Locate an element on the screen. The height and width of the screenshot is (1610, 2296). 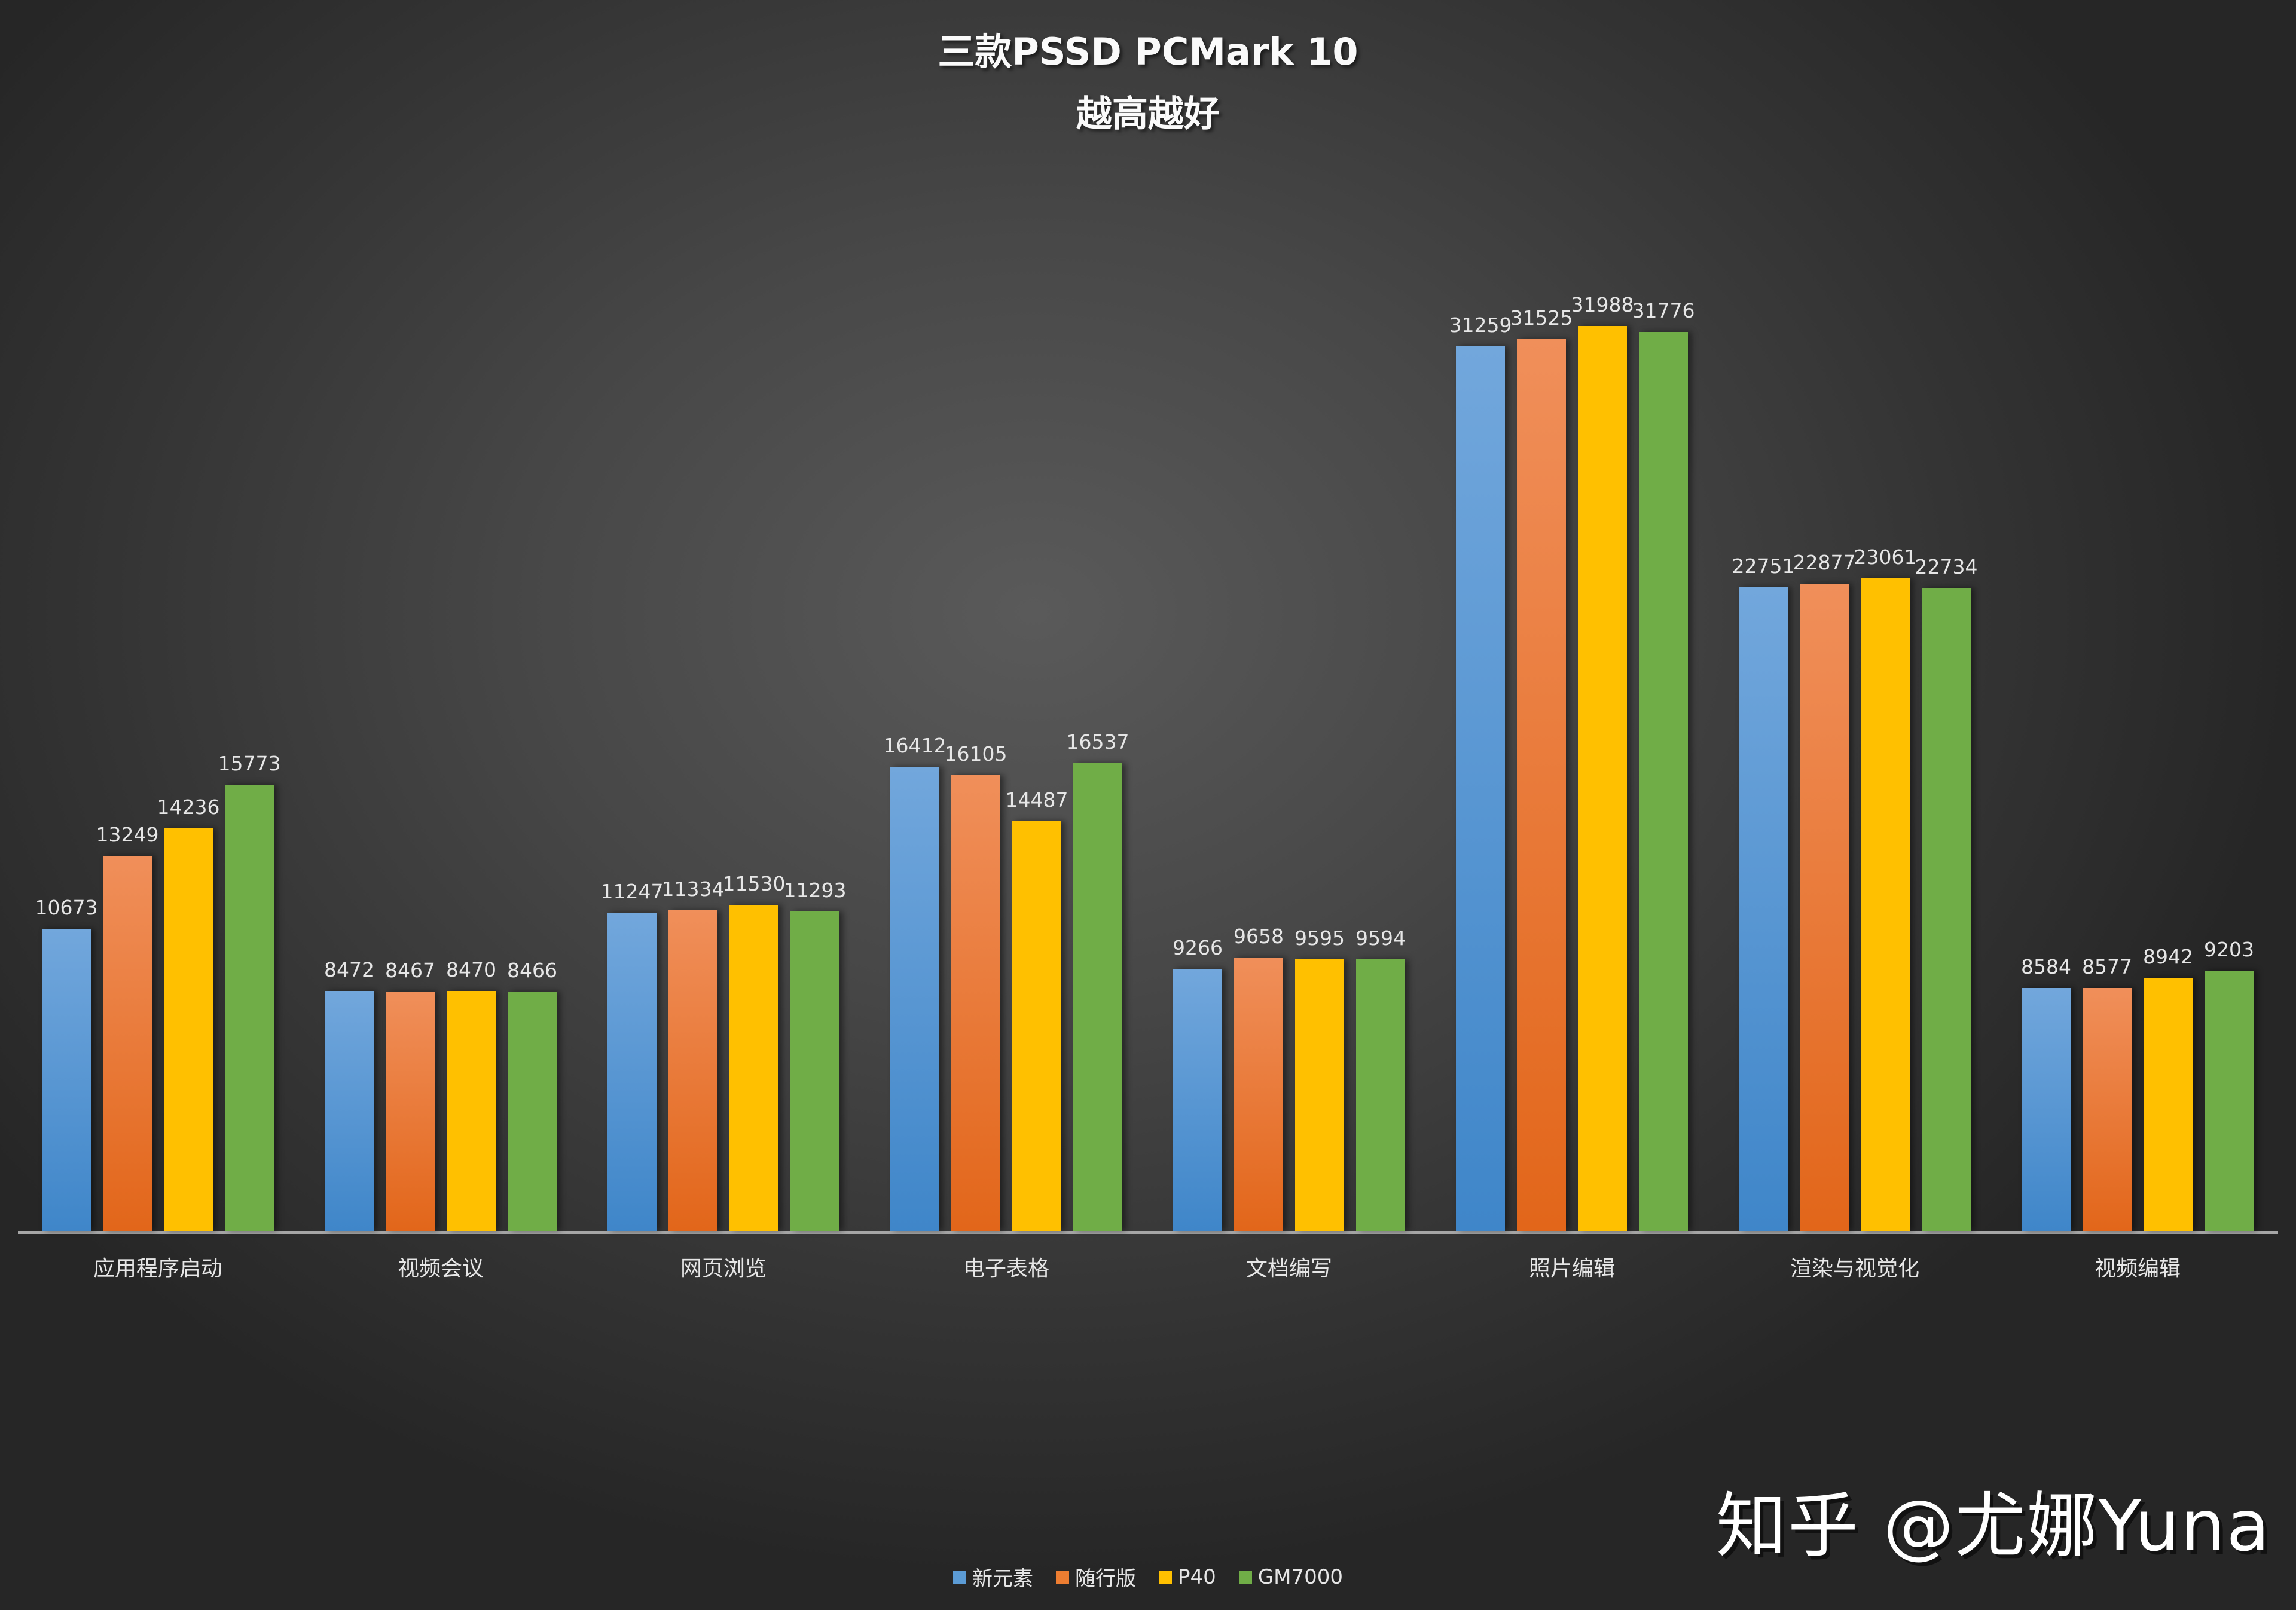
legend-item: 随行版 is located at coordinates (1096, 1576).